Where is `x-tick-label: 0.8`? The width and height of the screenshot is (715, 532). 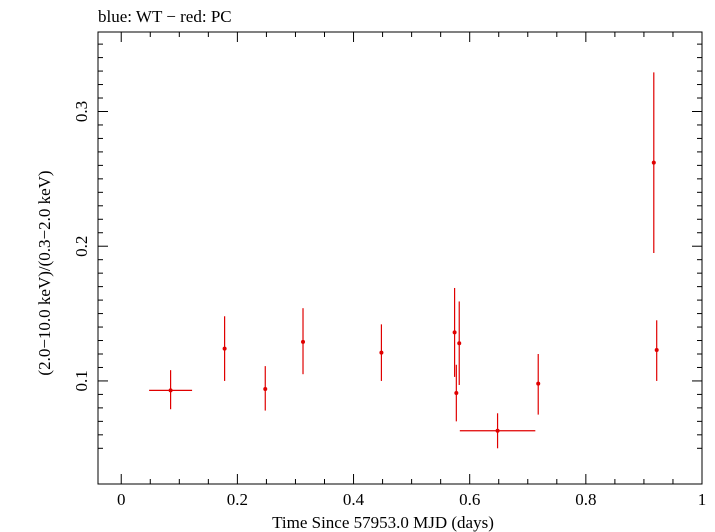 x-tick-label: 0.8 is located at coordinates (585, 499).